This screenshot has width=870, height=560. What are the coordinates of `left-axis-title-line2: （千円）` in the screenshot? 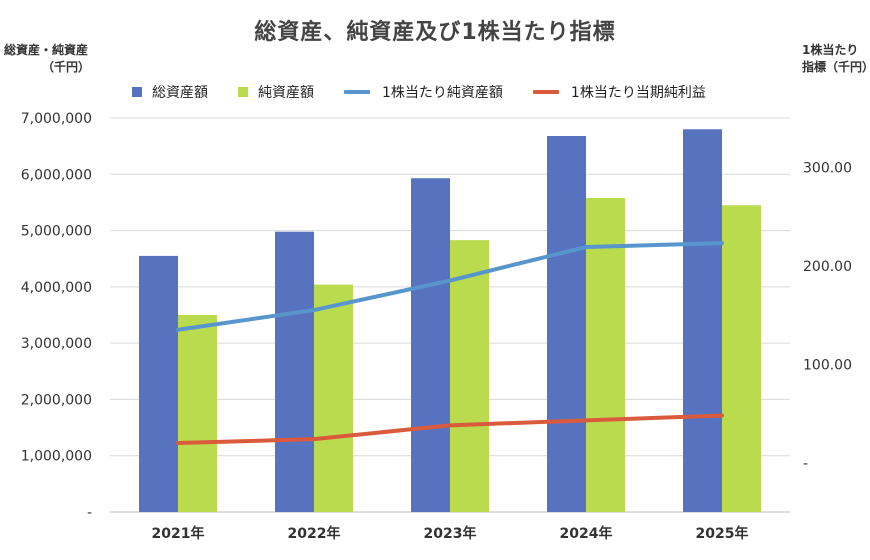 It's located at (66, 67).